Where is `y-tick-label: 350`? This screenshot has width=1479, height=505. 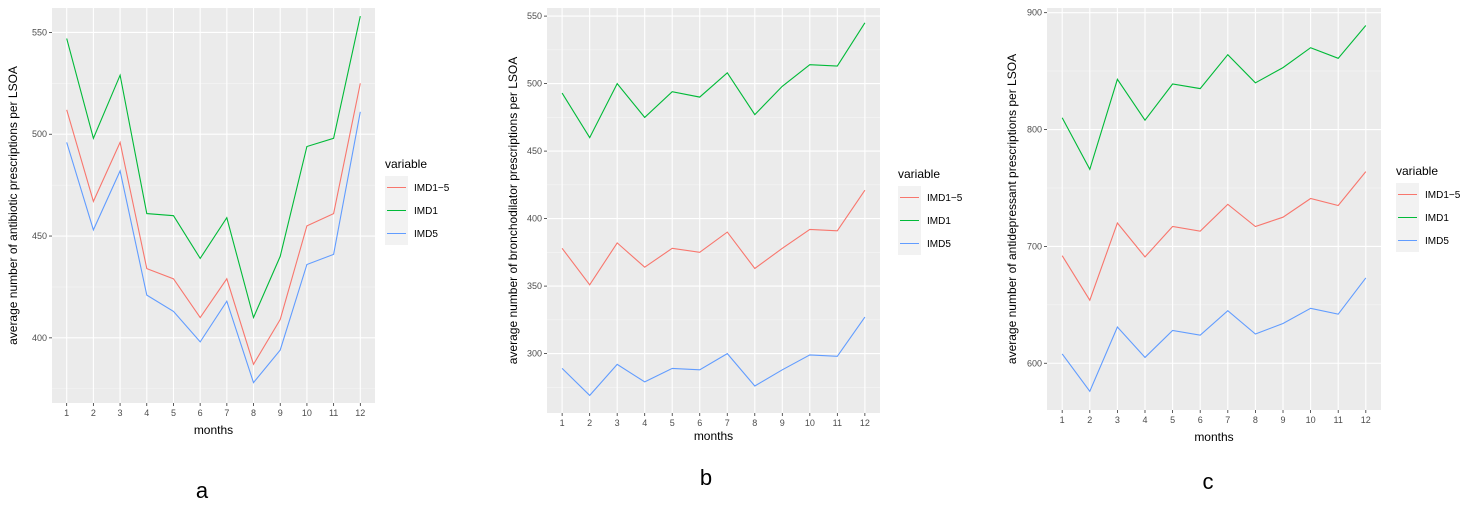 y-tick-label: 350 is located at coordinates (534, 286).